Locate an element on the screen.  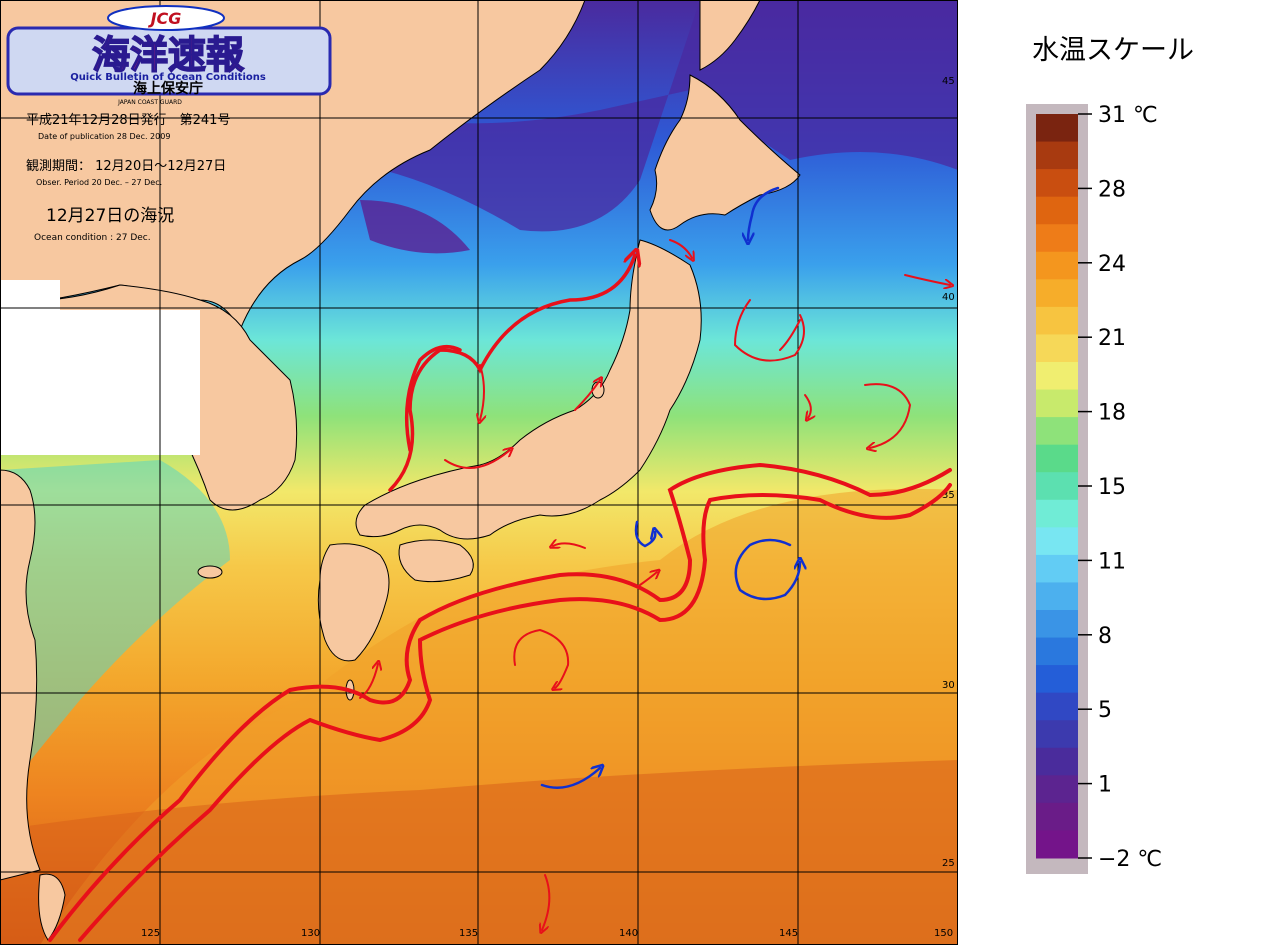
logo-top-text: JCG is located at coordinates (165, 18).